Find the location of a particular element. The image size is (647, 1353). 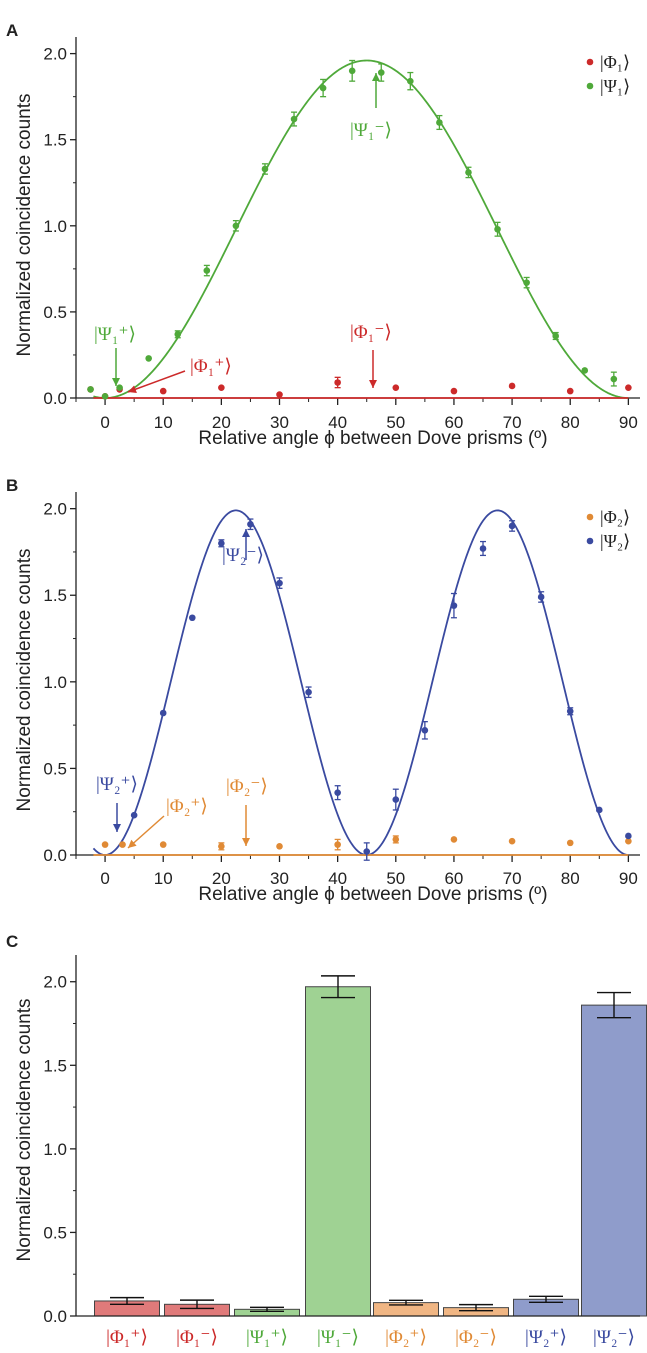

panel-a-y-tick-label: 0.5 is located at coordinates (55, 312).